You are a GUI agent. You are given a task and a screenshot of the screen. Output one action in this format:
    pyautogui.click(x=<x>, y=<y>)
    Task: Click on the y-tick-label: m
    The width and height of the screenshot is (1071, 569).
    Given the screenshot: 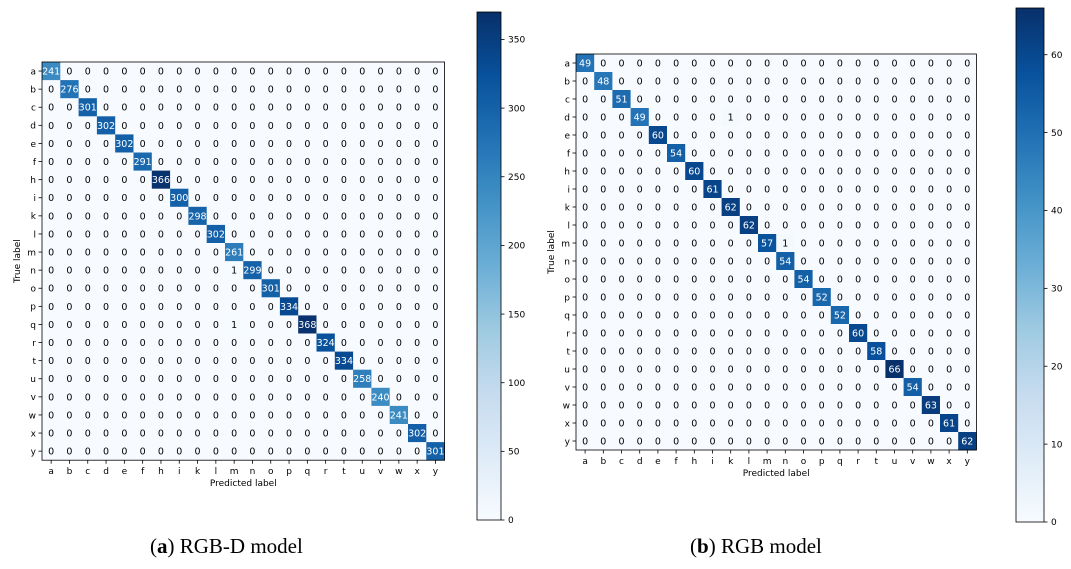 What is the action you would take?
    pyautogui.click(x=31, y=253)
    